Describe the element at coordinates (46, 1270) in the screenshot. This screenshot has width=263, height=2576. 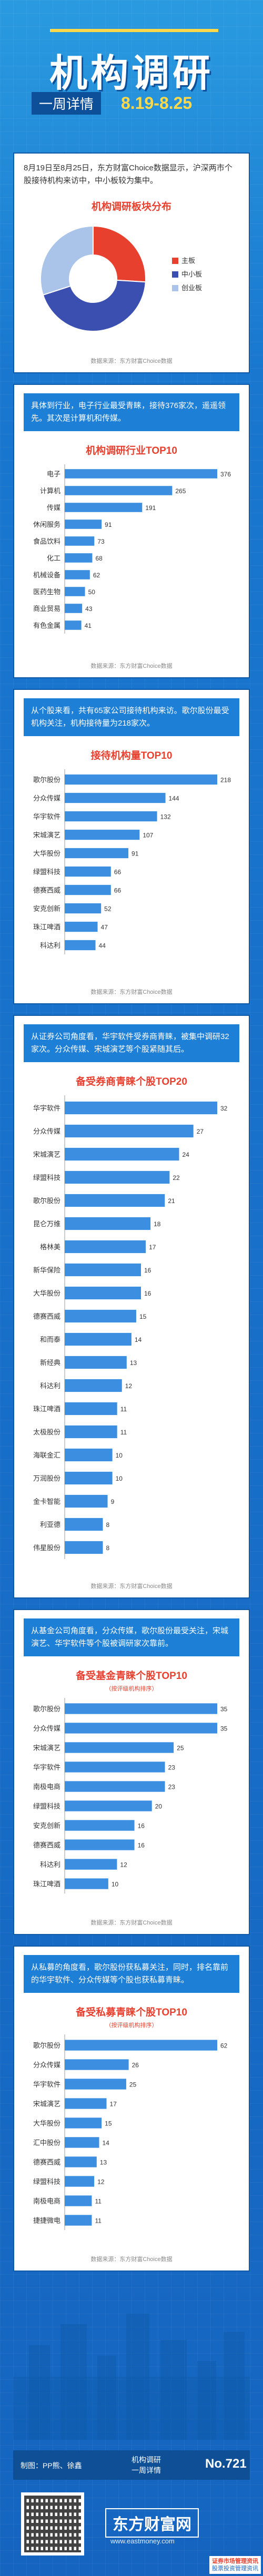
I see `category-label: 新华保险` at that location.